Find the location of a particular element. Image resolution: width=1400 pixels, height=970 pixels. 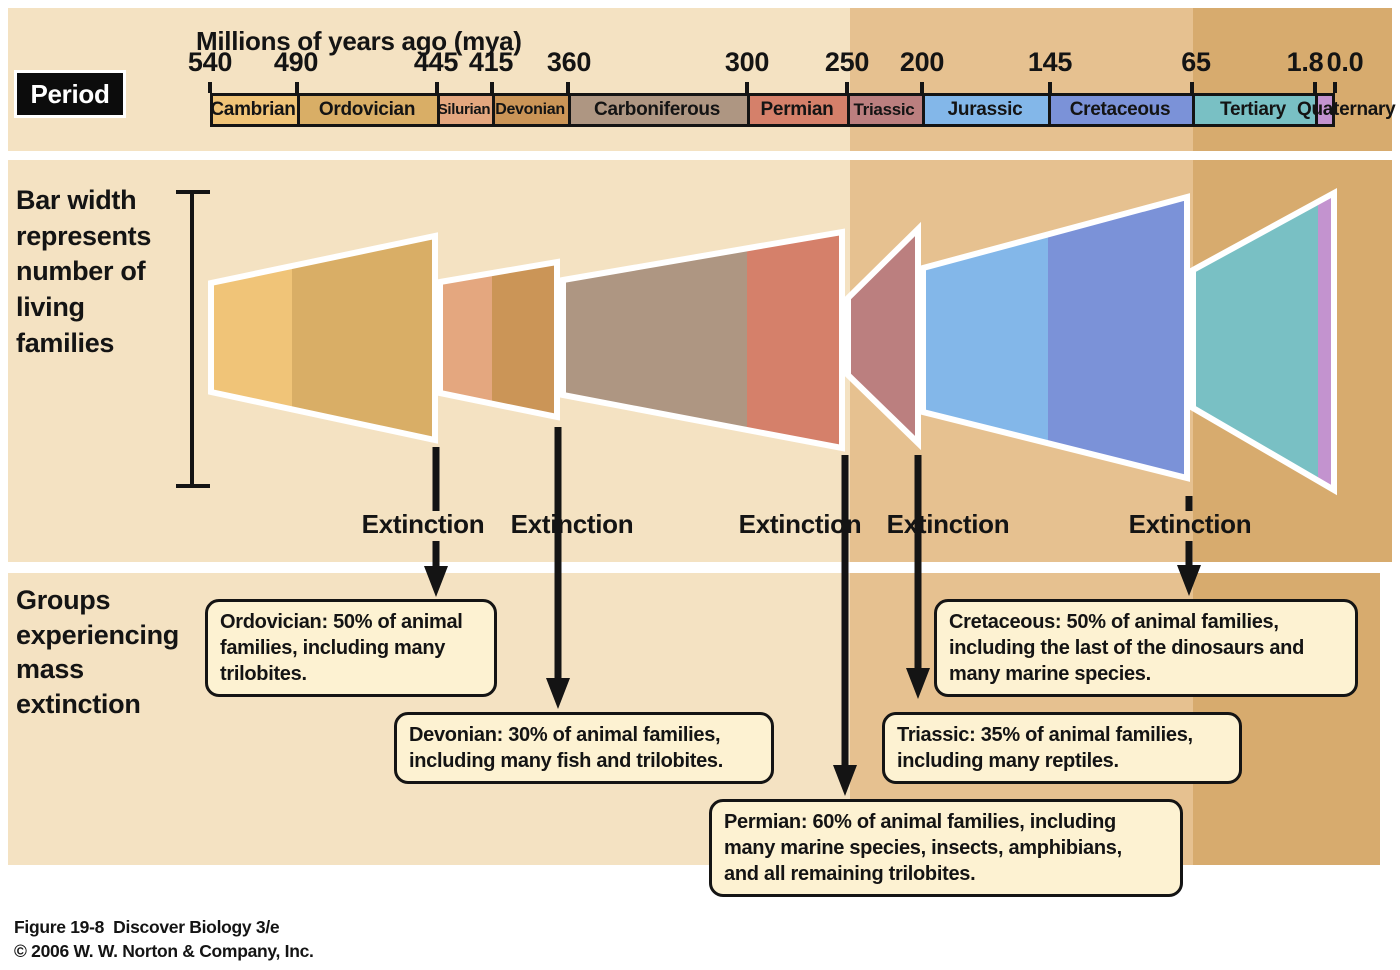

tick-label-65: 65 is located at coordinates (1196, 62).